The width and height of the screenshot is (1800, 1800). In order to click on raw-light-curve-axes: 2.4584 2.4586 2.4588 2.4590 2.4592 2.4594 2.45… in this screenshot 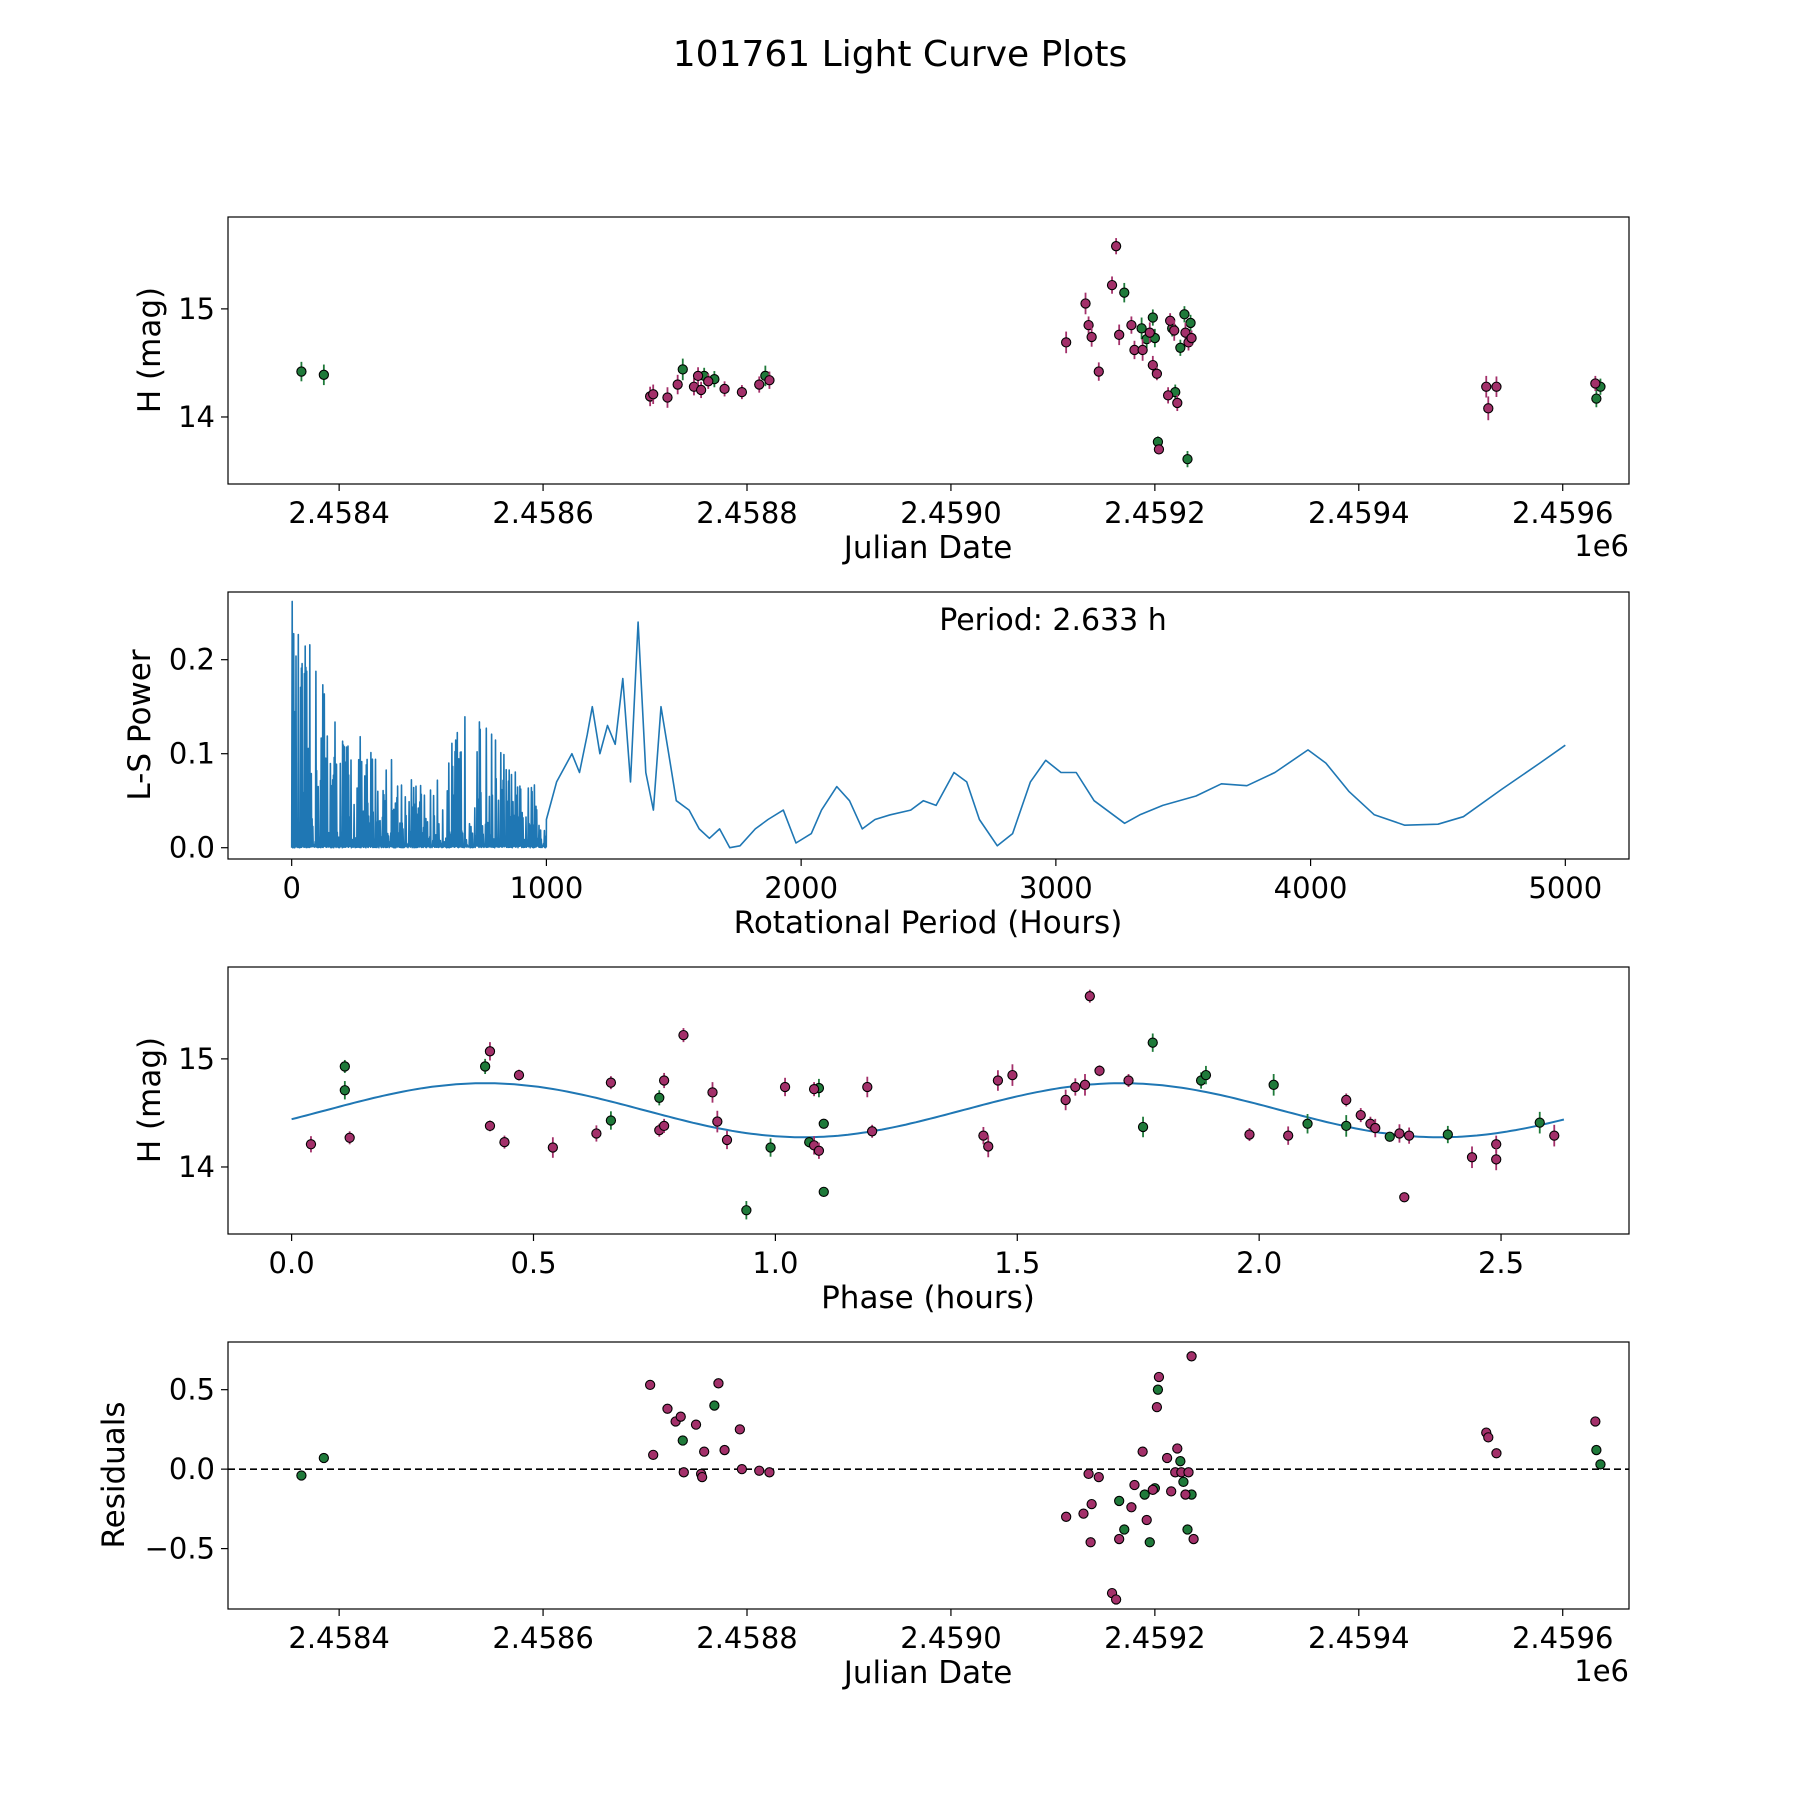, I will do `click(895, 411)`.